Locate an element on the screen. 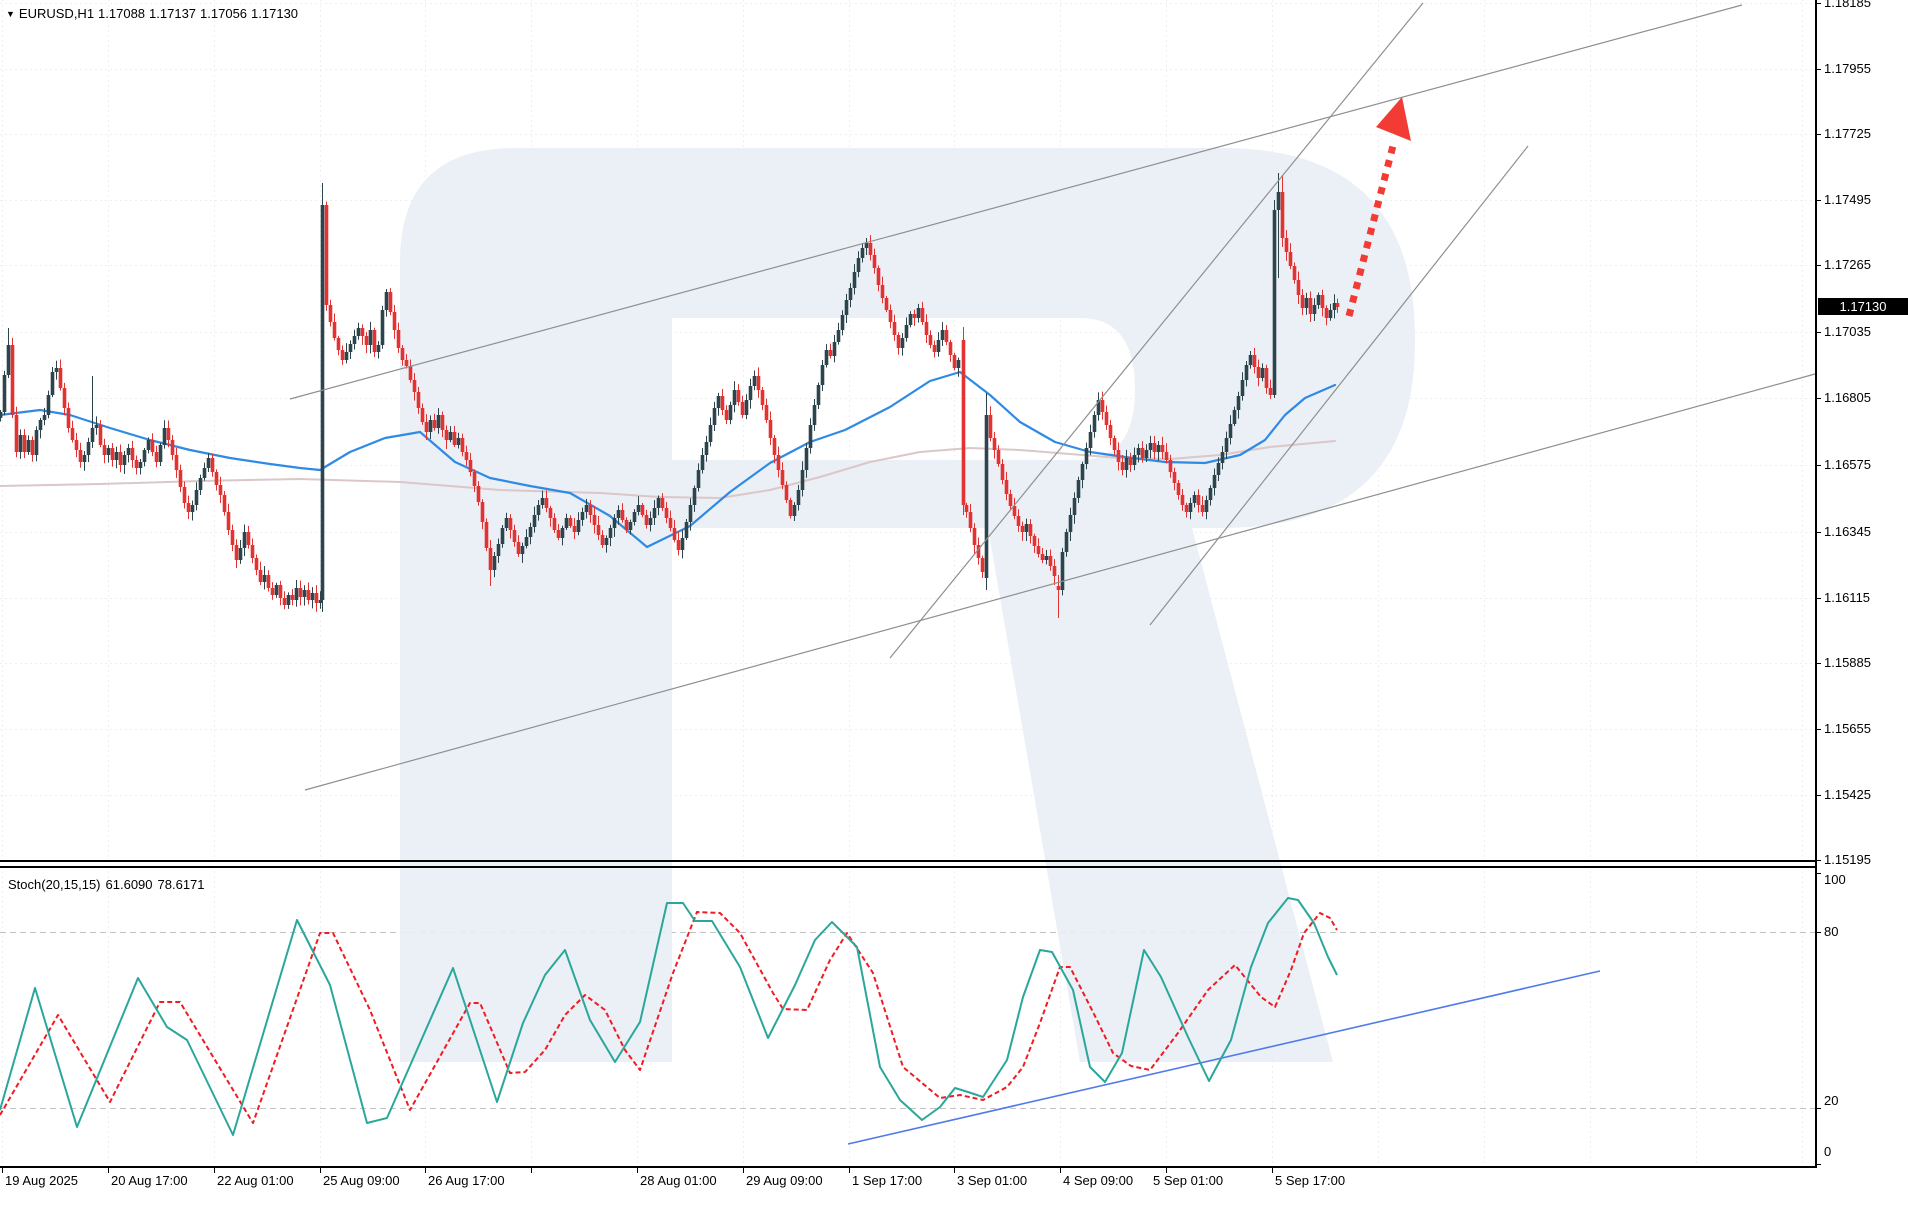  price-axis-label: 1.15425 is located at coordinates (1847, 794).